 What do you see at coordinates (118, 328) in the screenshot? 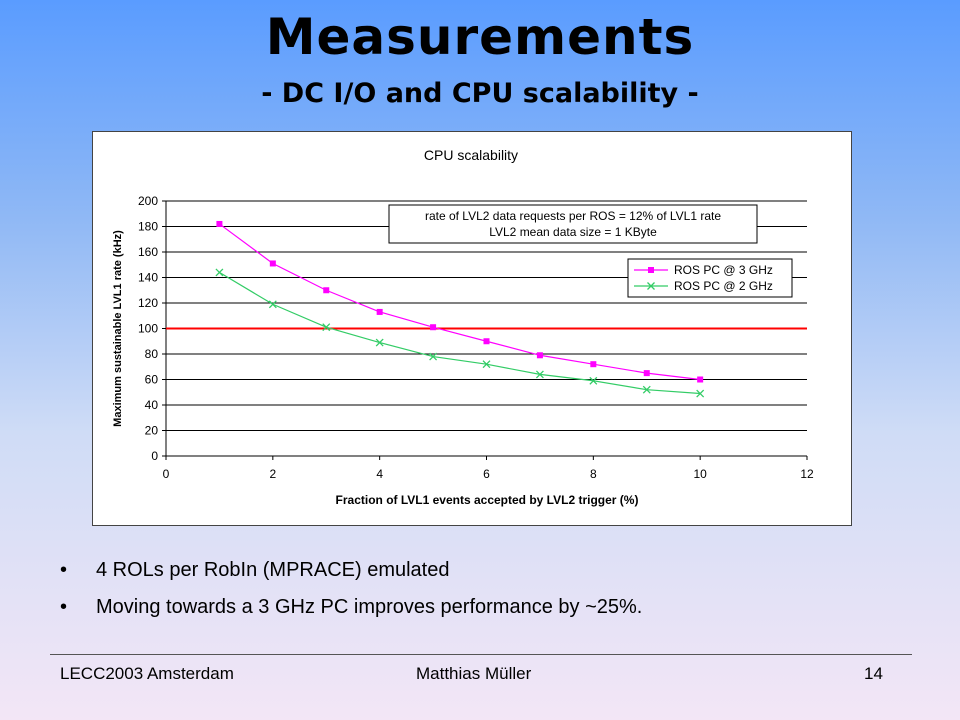
I see `y-axis-label: Maximum sustainable LVL1 rate (kHz)` at bounding box center [118, 328].